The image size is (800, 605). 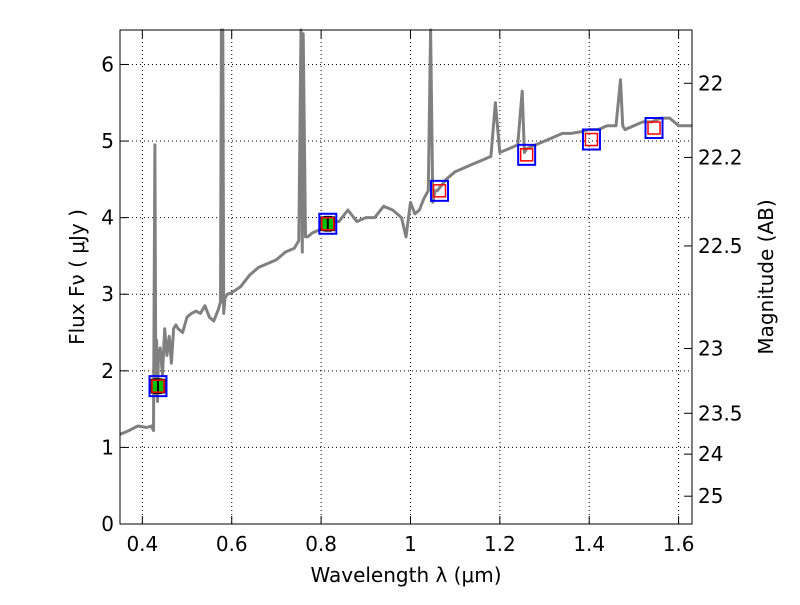 What do you see at coordinates (107, 294) in the screenshot?
I see `y-tick-label: 3` at bounding box center [107, 294].